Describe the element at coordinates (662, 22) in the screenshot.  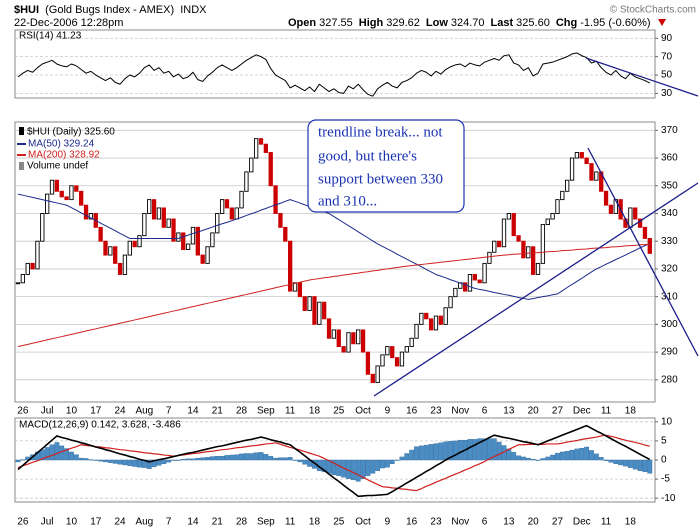
I see `down-arrow` at that location.